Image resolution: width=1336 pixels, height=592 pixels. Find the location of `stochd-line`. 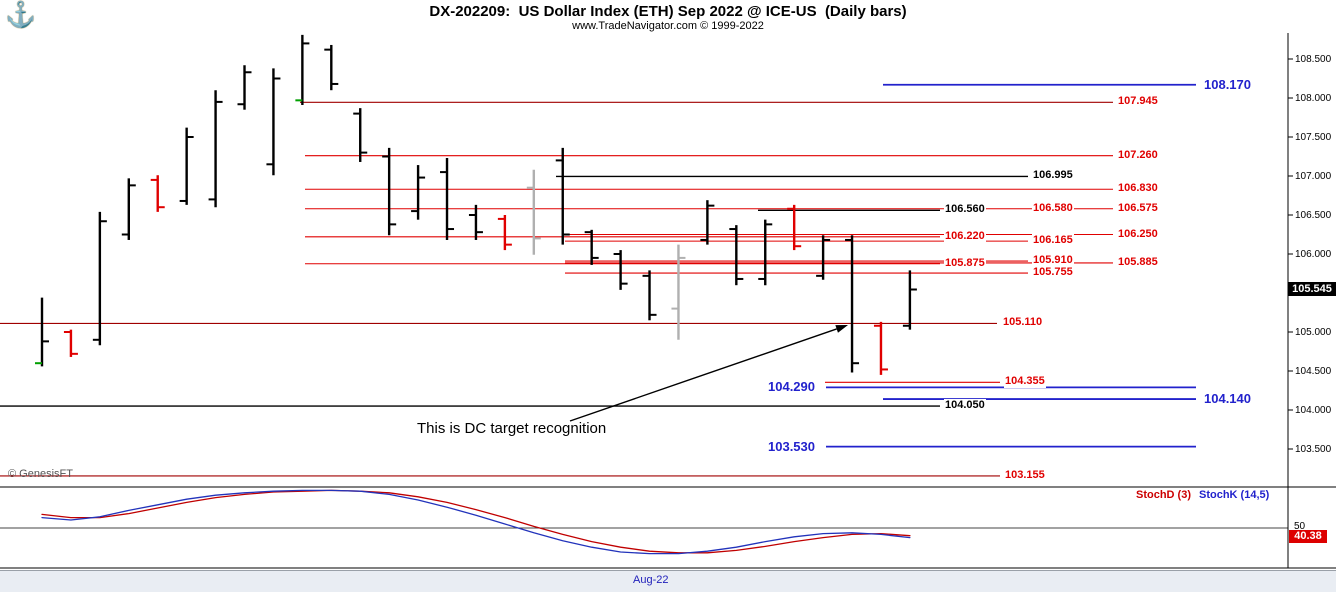

stochd-line is located at coordinates (476, 521).